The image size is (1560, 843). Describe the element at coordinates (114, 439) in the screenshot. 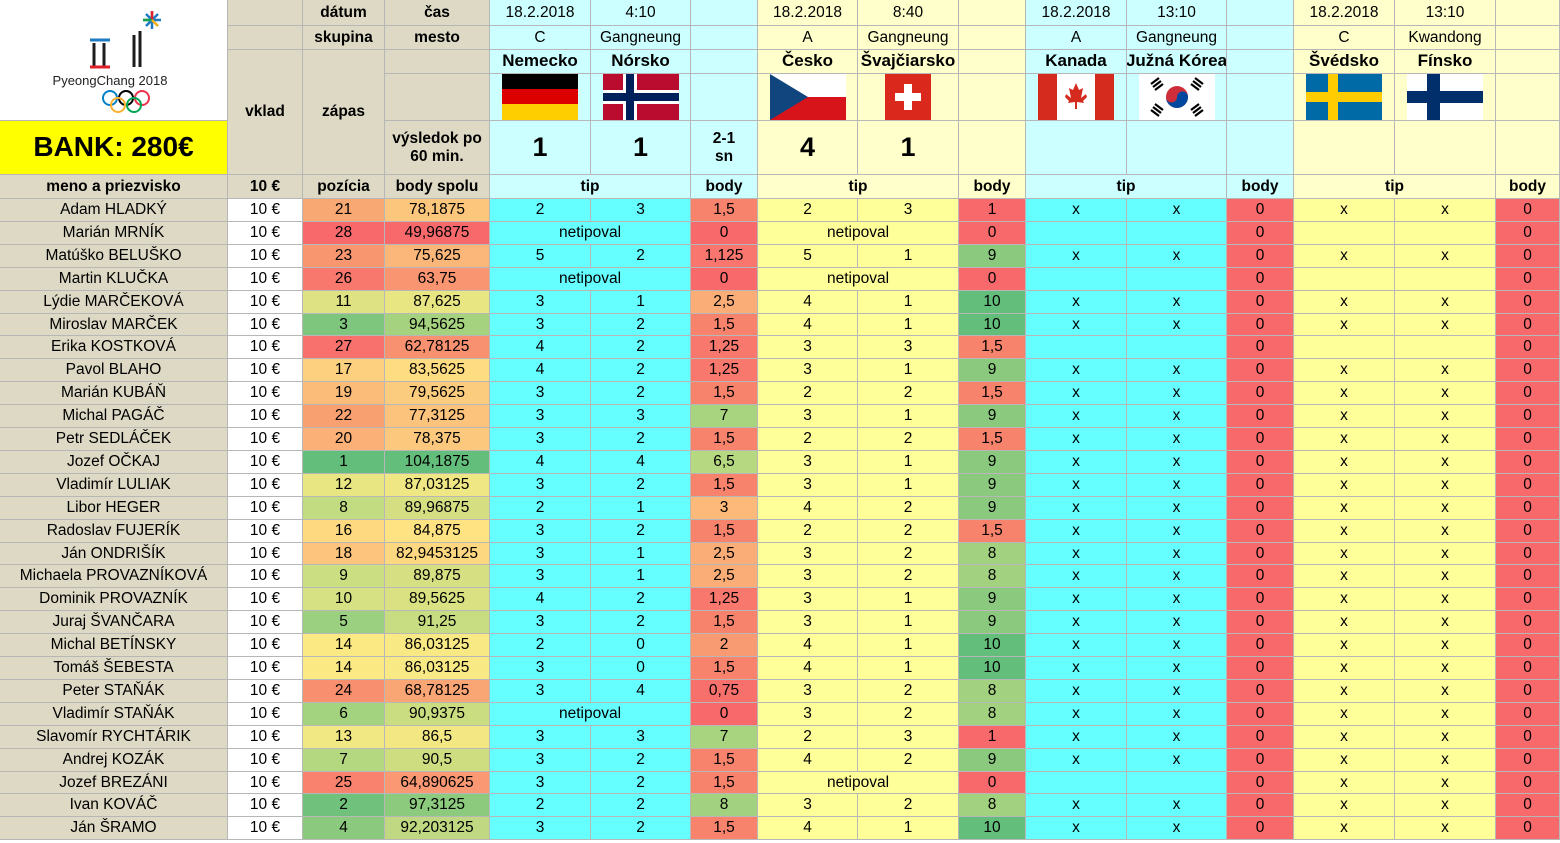

I see `player-name: Petr SEDLÁČEK` at that location.